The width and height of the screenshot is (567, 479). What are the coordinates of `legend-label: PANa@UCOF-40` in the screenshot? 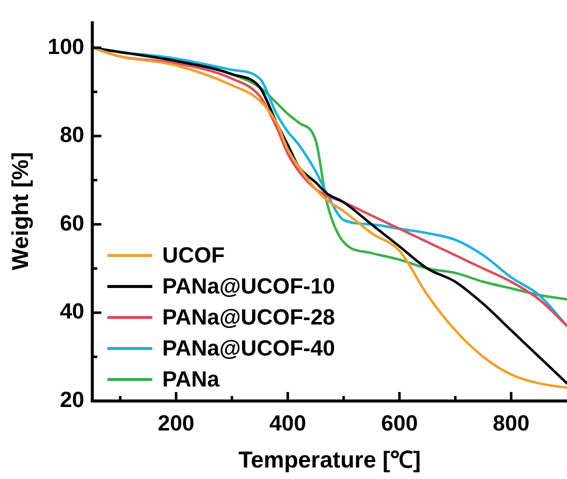 It's located at (248, 348).